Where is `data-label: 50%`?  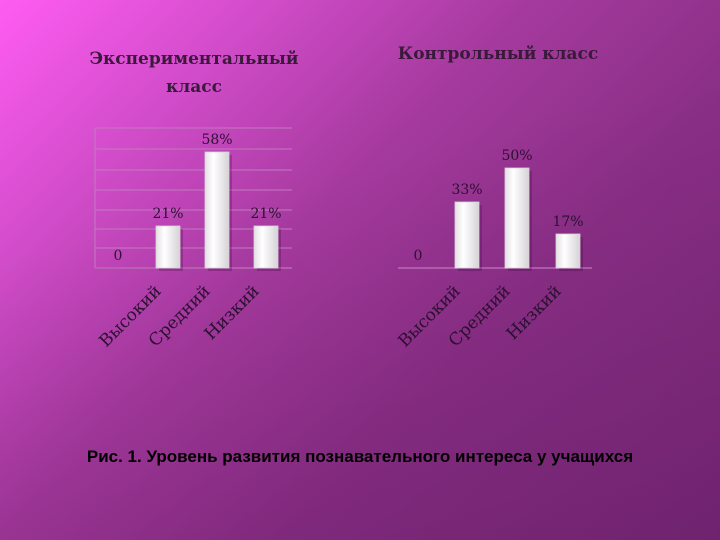
data-label: 50% is located at coordinates (516, 156).